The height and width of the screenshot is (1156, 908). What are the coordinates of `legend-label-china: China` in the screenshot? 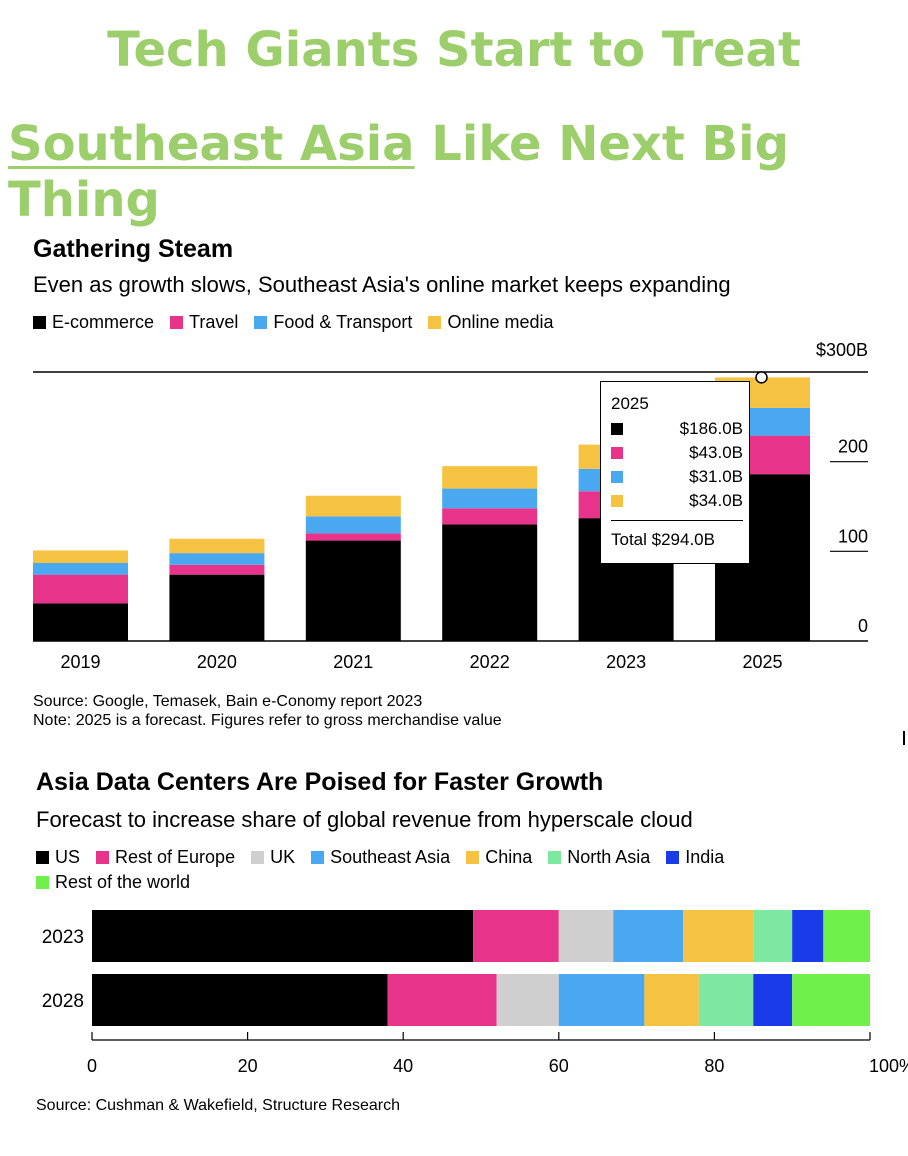 It's located at (509, 857).